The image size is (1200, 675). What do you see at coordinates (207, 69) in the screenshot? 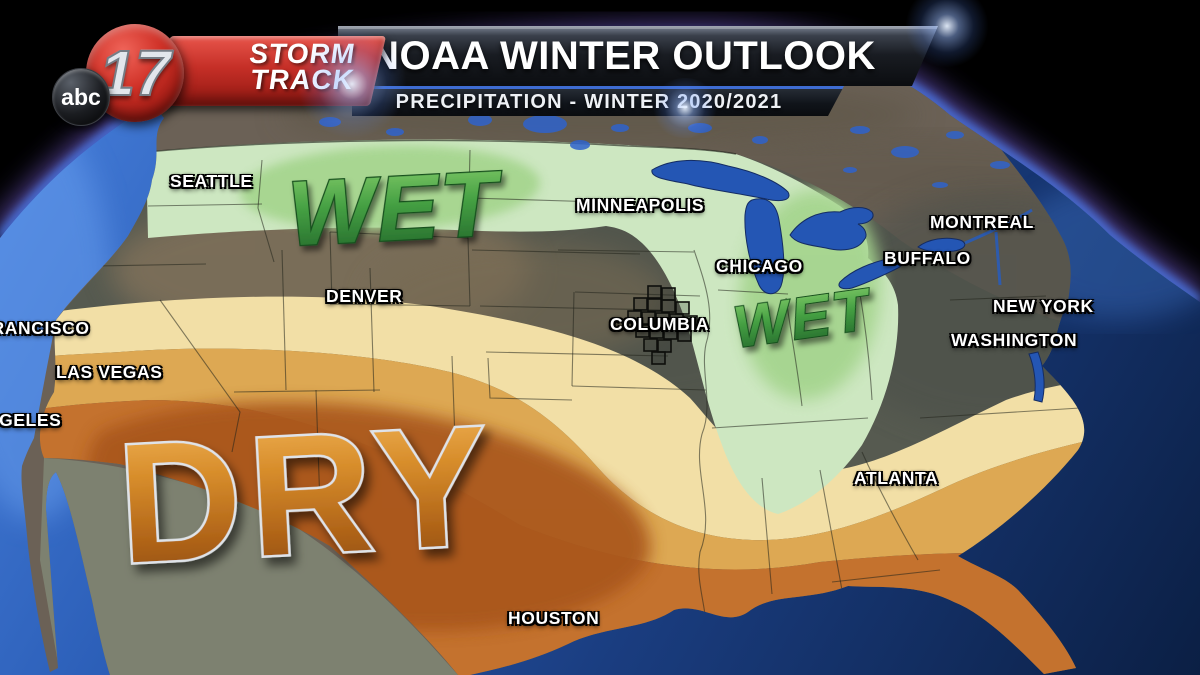
I see `station-logo: STORM TRACK 17 abc` at bounding box center [207, 69].